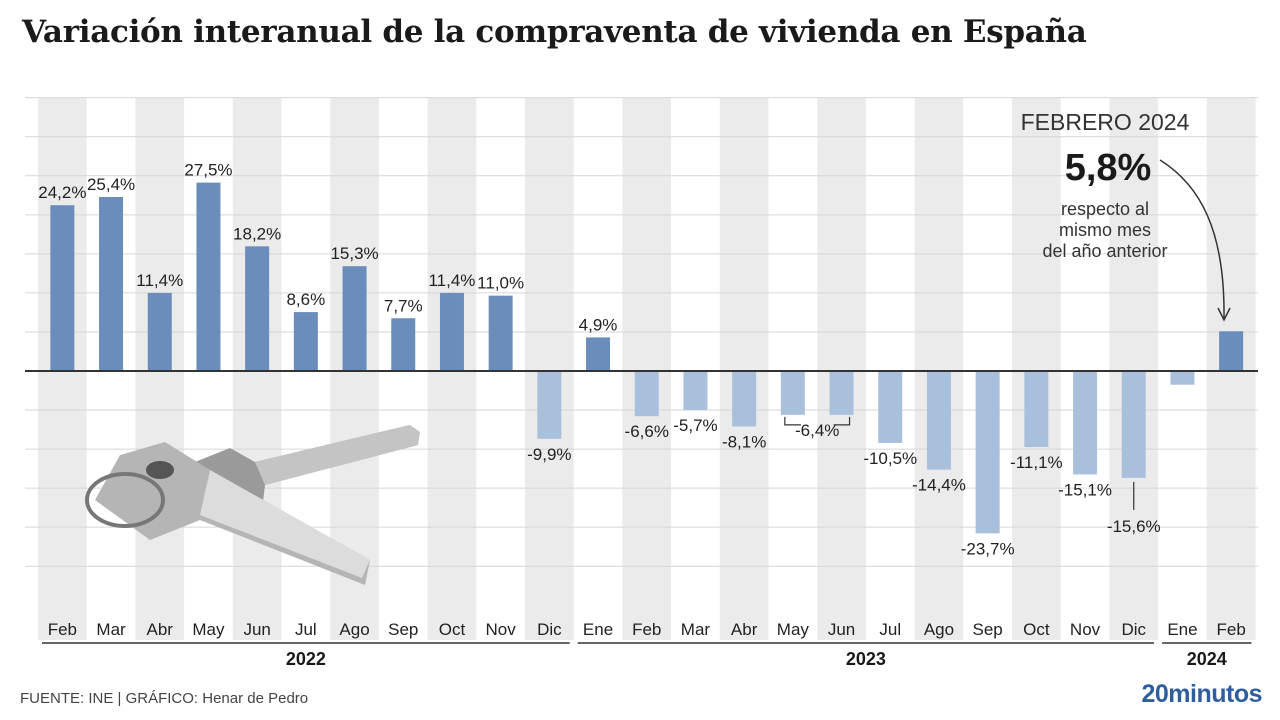 The width and height of the screenshot is (1280, 720). I want to click on keys-illustration, so click(252, 505).